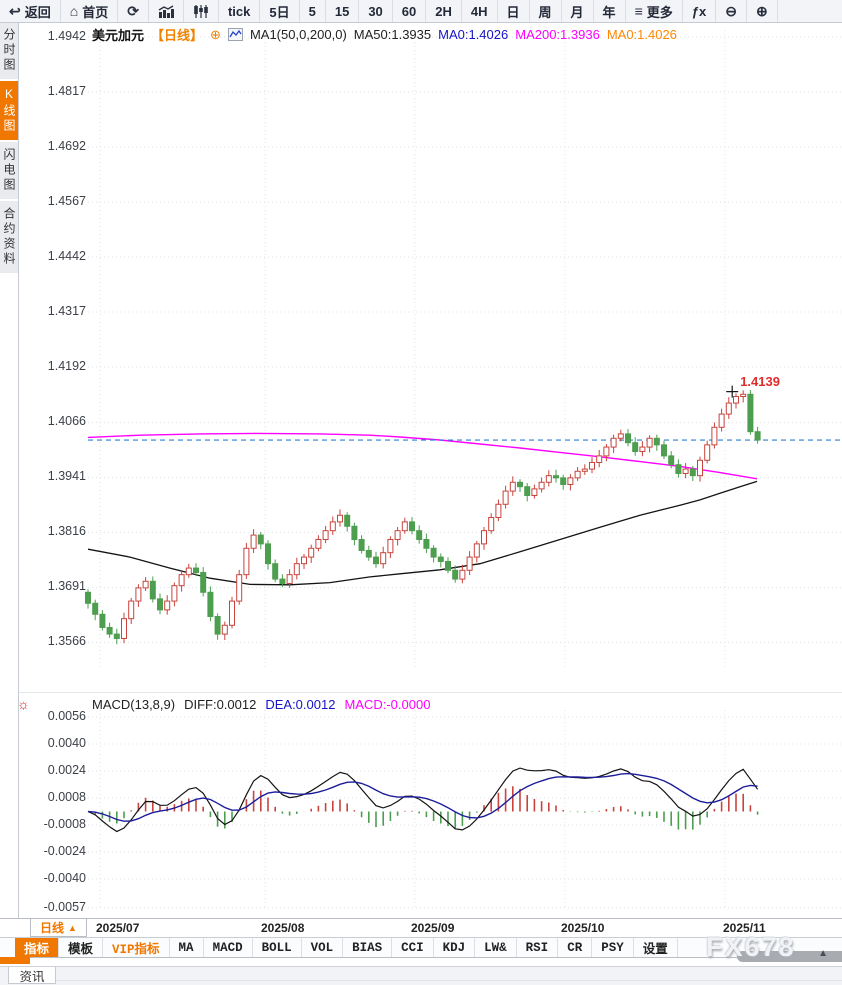 This screenshot has width=842, height=985. I want to click on price-tick-label: 1.3941, so click(66, 476).